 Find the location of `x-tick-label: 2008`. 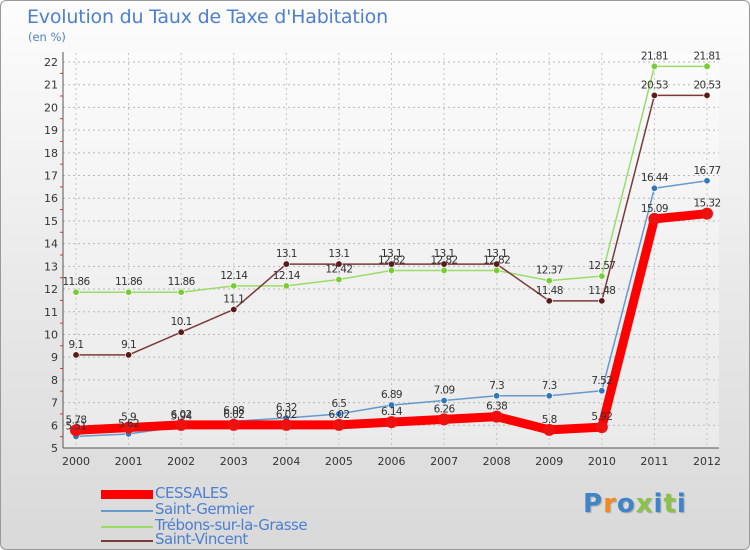

x-tick-label: 2008 is located at coordinates (497, 461).